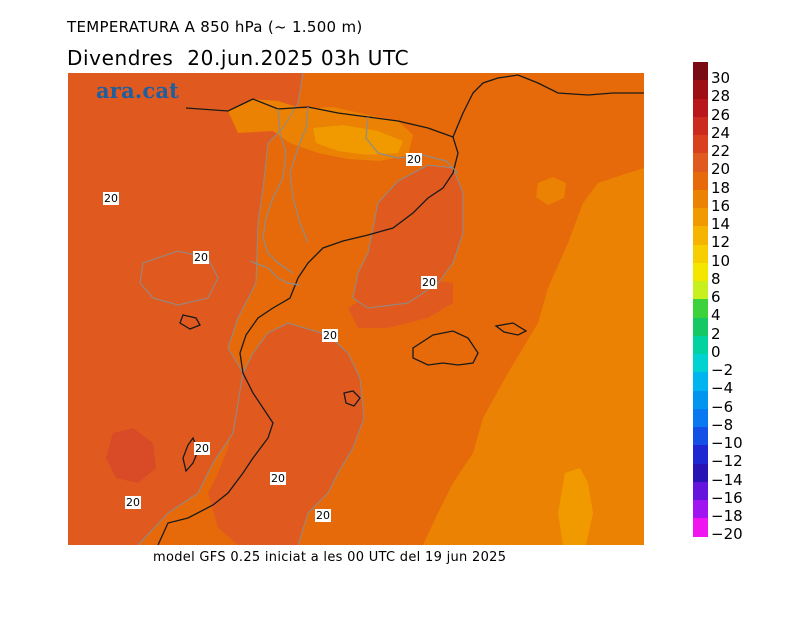  Describe the element at coordinates (358, 140) in the screenshot. I see `field-14-16-north` at that location.